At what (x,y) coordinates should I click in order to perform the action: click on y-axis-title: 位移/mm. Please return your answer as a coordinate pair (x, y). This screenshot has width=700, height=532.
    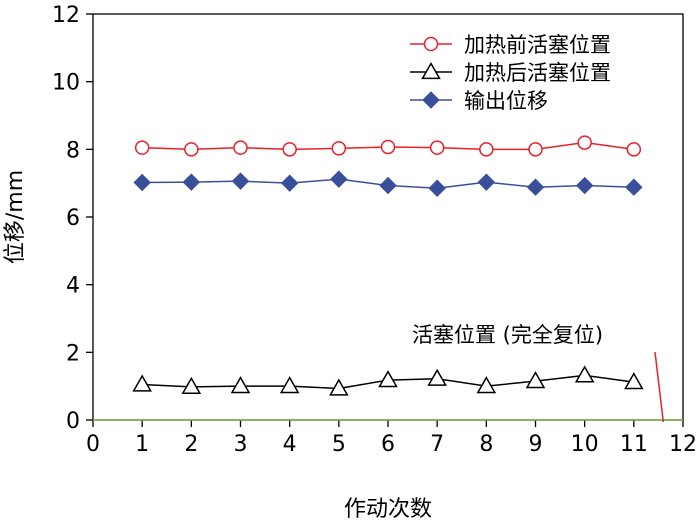
    Looking at the image, I should click on (15, 217).